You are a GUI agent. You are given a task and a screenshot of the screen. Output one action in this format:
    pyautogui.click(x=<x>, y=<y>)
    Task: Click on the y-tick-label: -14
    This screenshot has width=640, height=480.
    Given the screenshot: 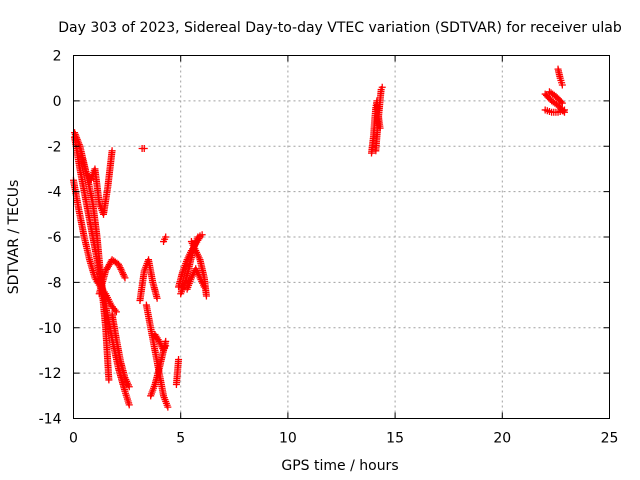 What is the action you would take?
    pyautogui.click(x=50, y=420)
    